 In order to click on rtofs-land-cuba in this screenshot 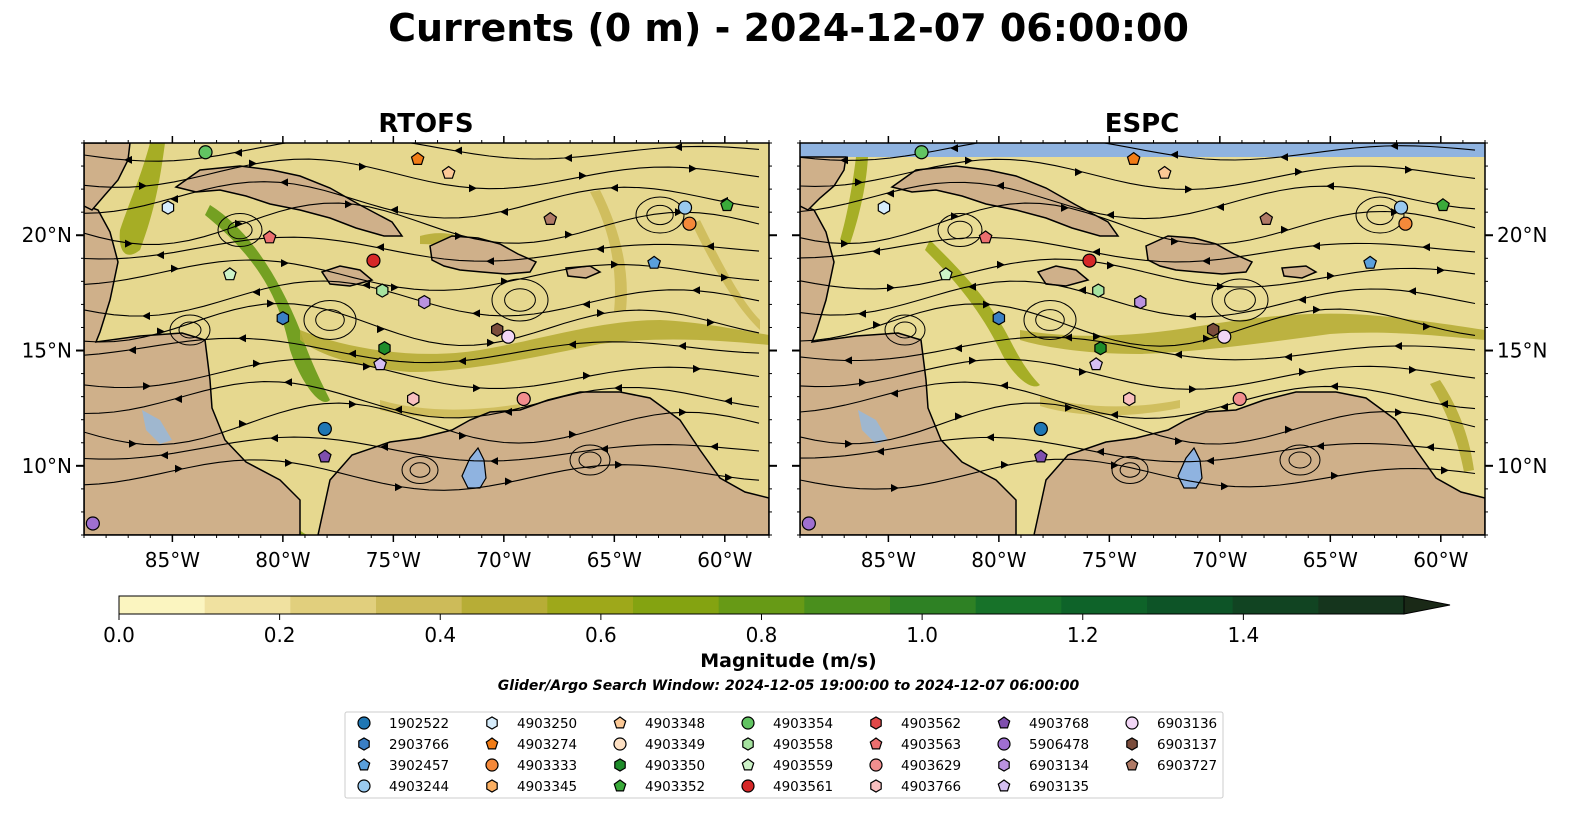, I will do `click(289, 201)`.